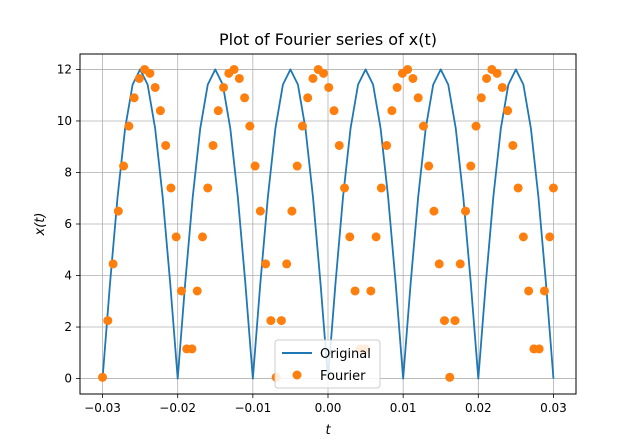 Image resolution: width=640 pixels, height=443 pixels. What do you see at coordinates (68, 172) in the screenshot?
I see `y-tick-label: 8` at bounding box center [68, 172].